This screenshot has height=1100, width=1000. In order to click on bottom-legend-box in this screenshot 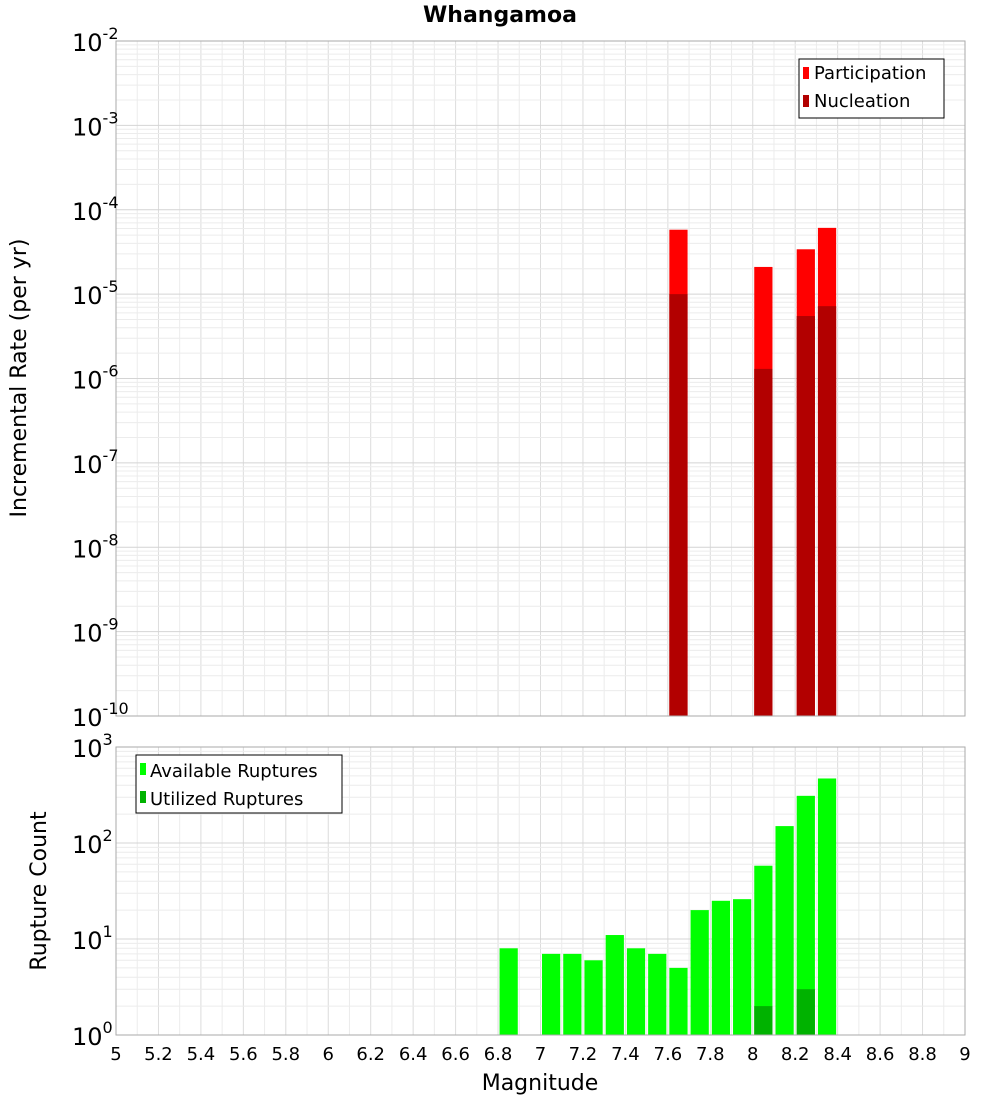, I will do `click(239, 784)`.